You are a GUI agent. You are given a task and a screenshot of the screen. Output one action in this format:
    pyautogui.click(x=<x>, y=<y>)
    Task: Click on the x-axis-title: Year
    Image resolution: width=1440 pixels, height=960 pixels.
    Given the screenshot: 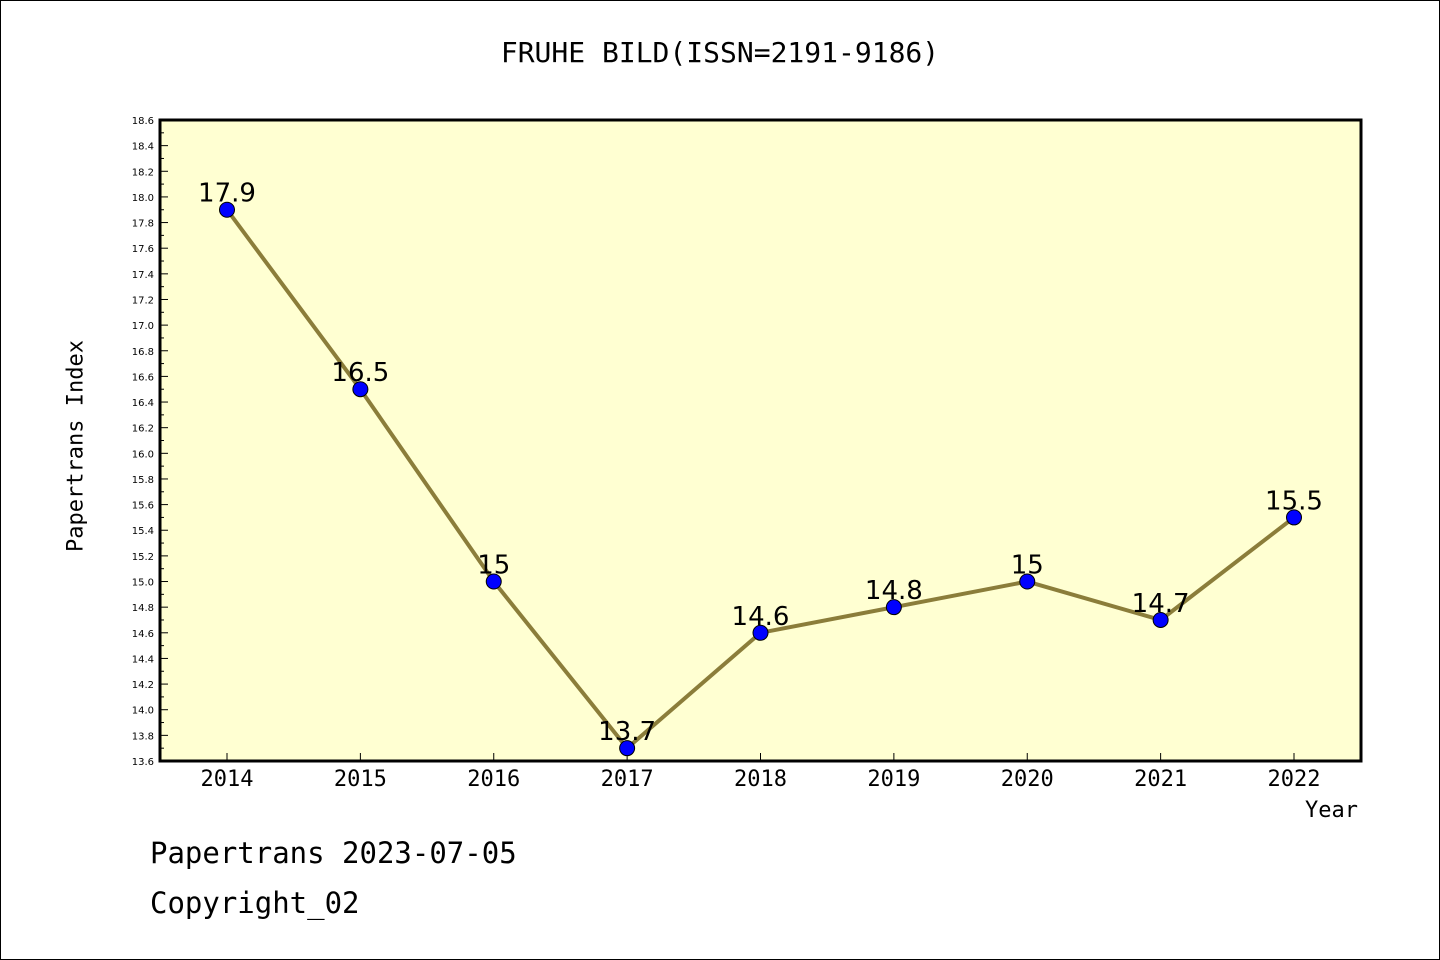 What is the action you would take?
    pyautogui.click(x=1331, y=810)
    